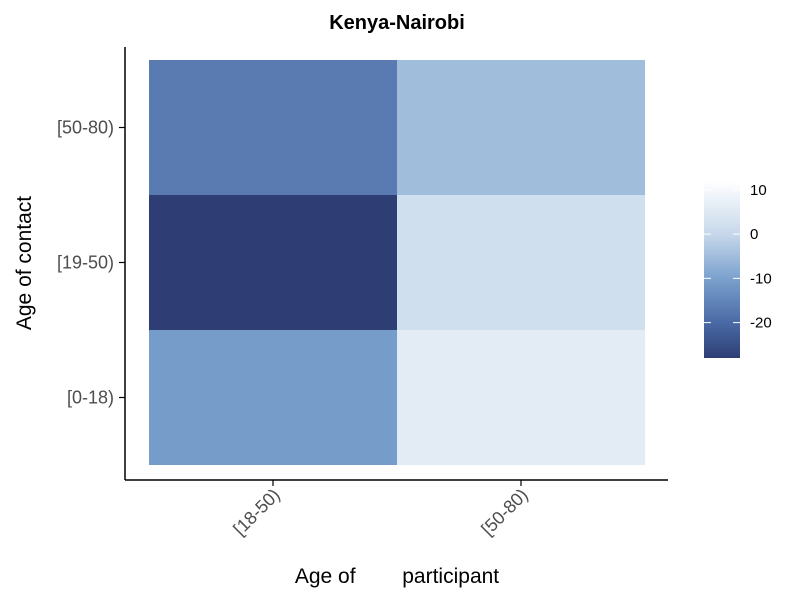 This screenshot has width=800, height=600. What do you see at coordinates (397, 23) in the screenshot?
I see `chart-title: Kenya-Nairobi` at bounding box center [397, 23].